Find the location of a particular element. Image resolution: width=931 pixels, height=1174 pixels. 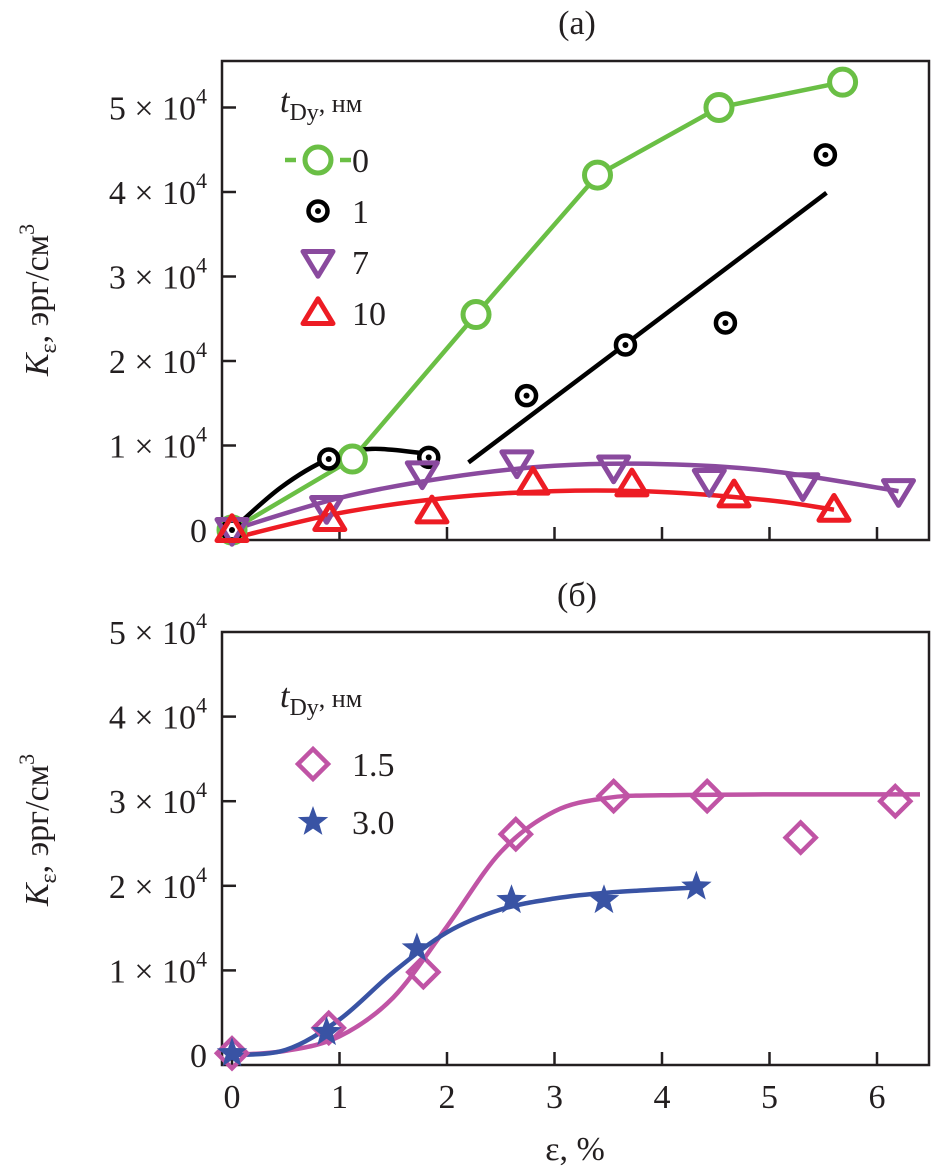

legend-label-0: 0 is located at coordinates (360, 161).